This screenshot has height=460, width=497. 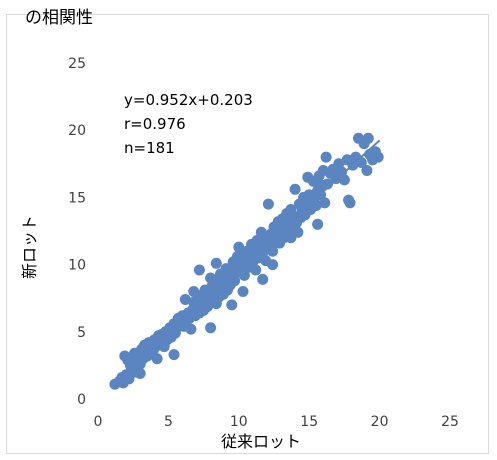 I want to click on annotation-equation: y=0.952x+0.203, so click(x=188, y=100).